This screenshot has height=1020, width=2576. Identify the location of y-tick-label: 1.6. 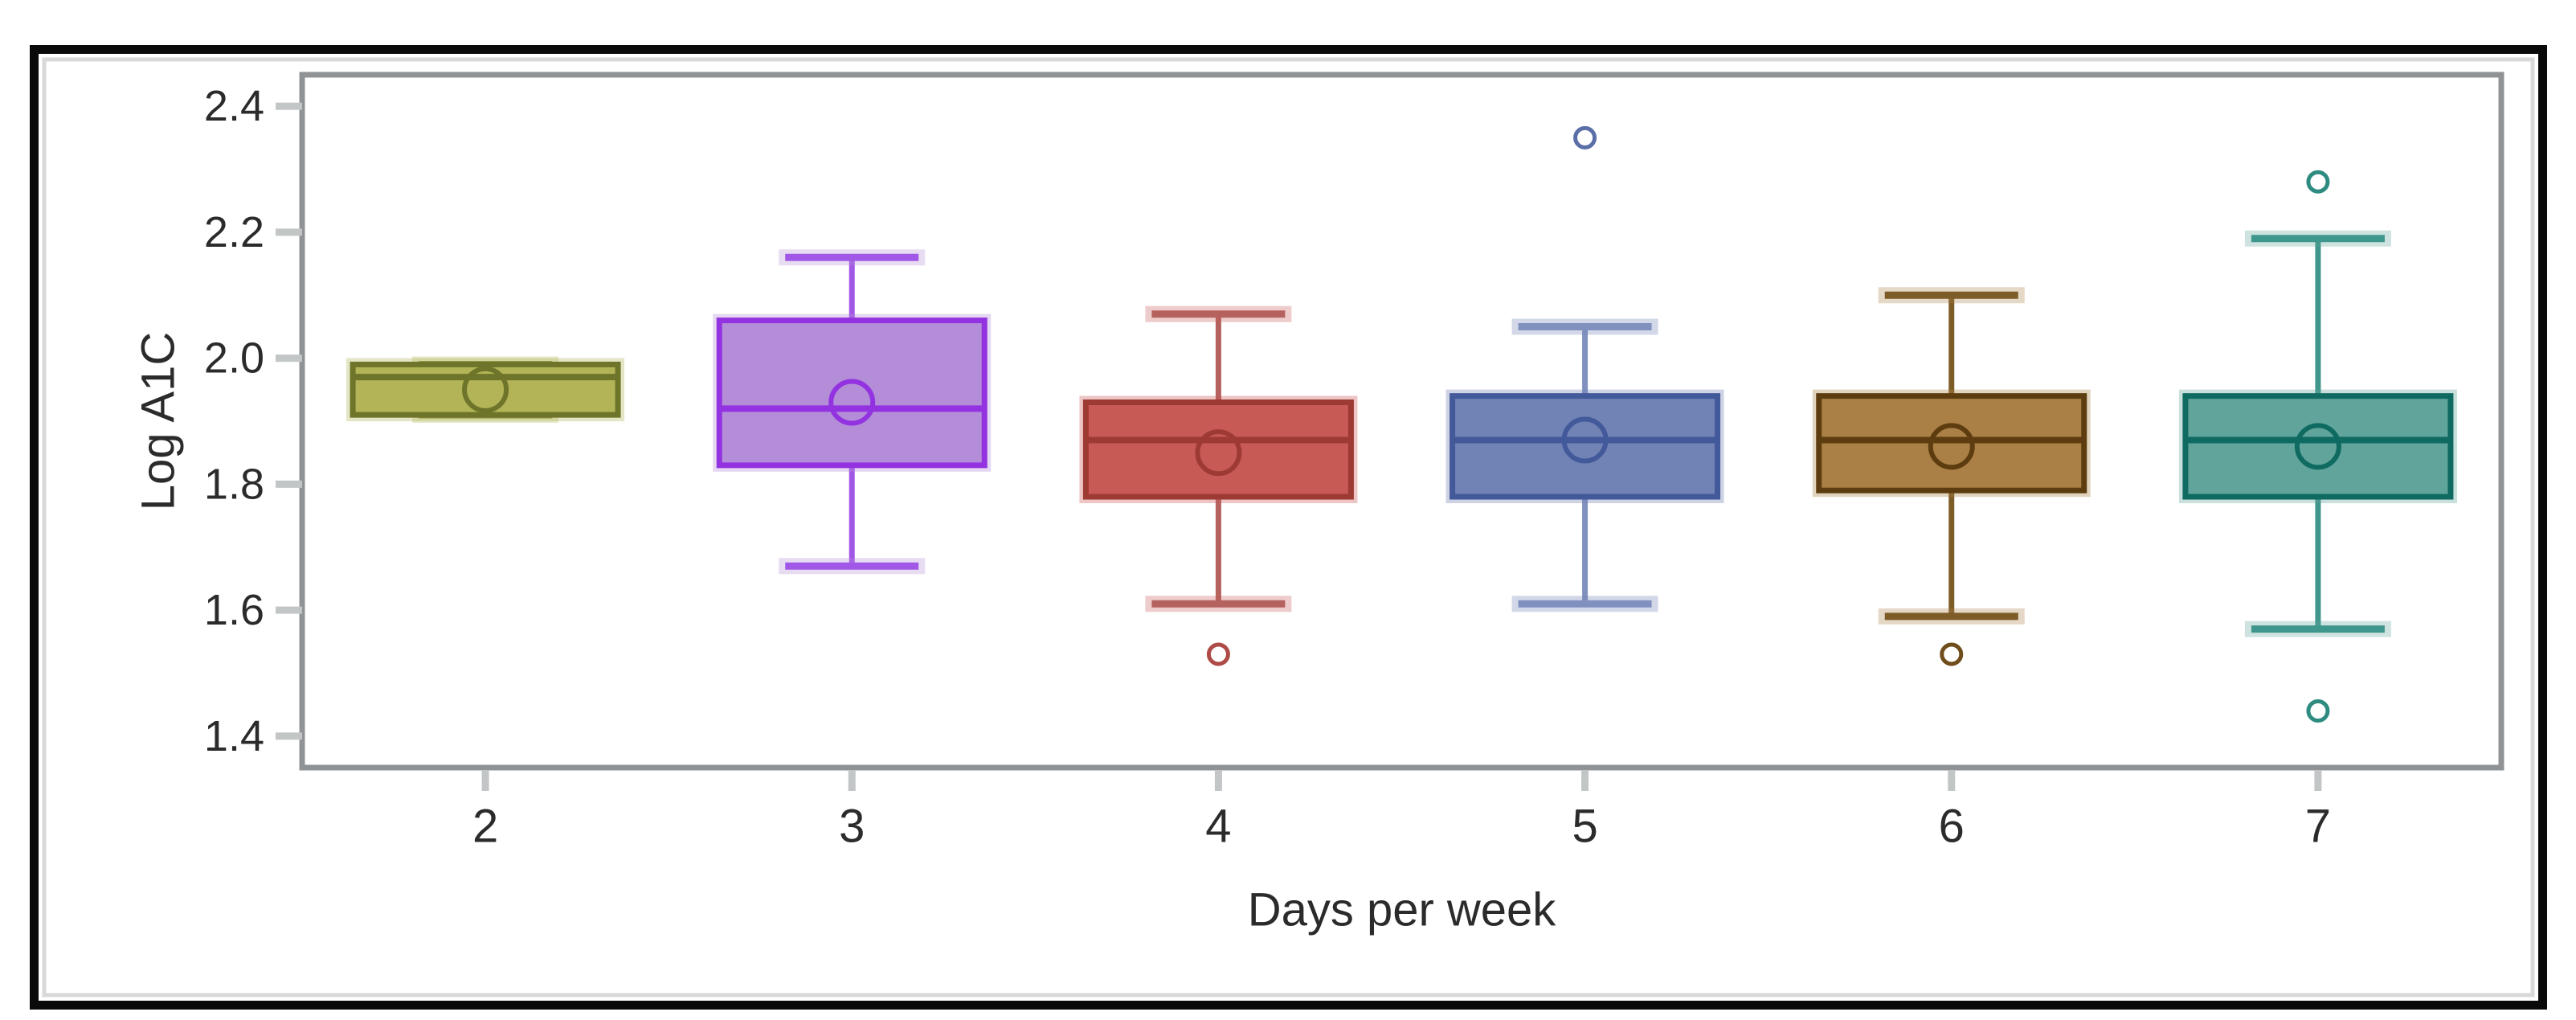
(234, 610).